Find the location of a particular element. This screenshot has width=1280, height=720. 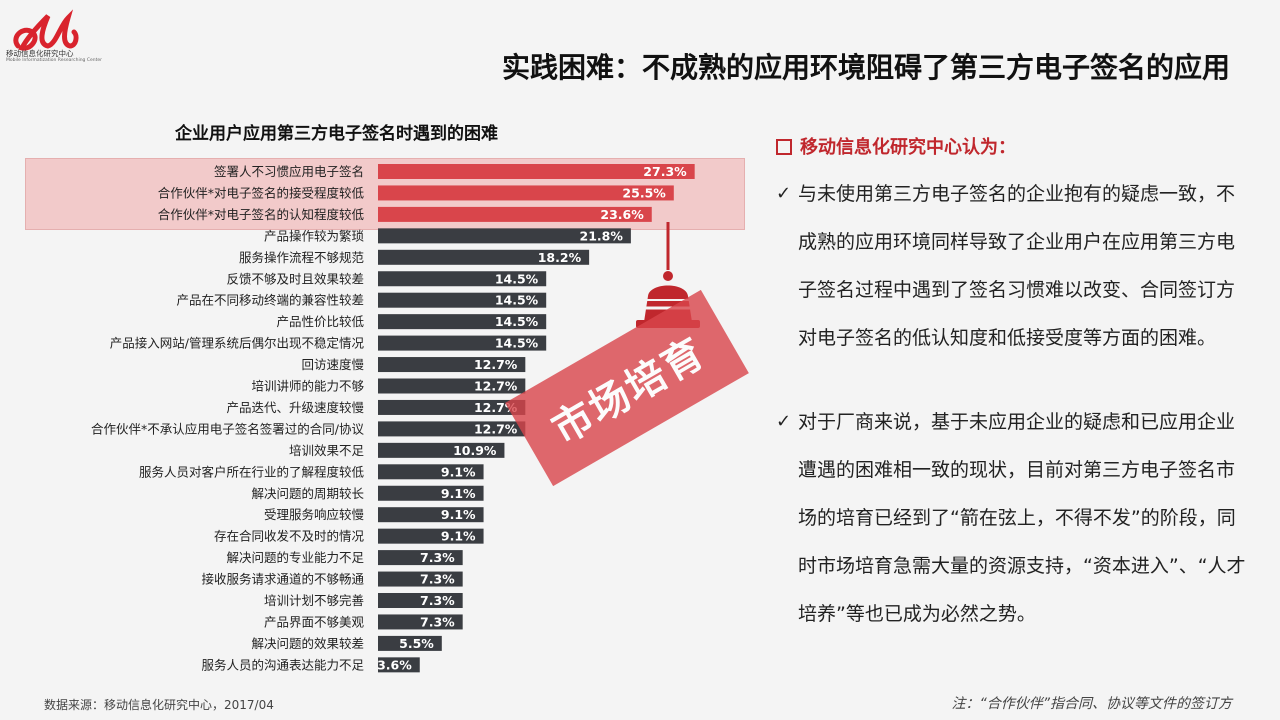

category-label: 解决问题的专业能力不足 is located at coordinates (295, 557).